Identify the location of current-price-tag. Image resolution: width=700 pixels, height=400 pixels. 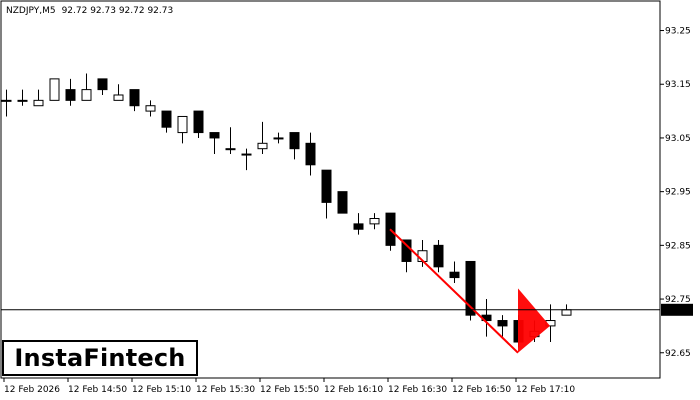
(677, 309).